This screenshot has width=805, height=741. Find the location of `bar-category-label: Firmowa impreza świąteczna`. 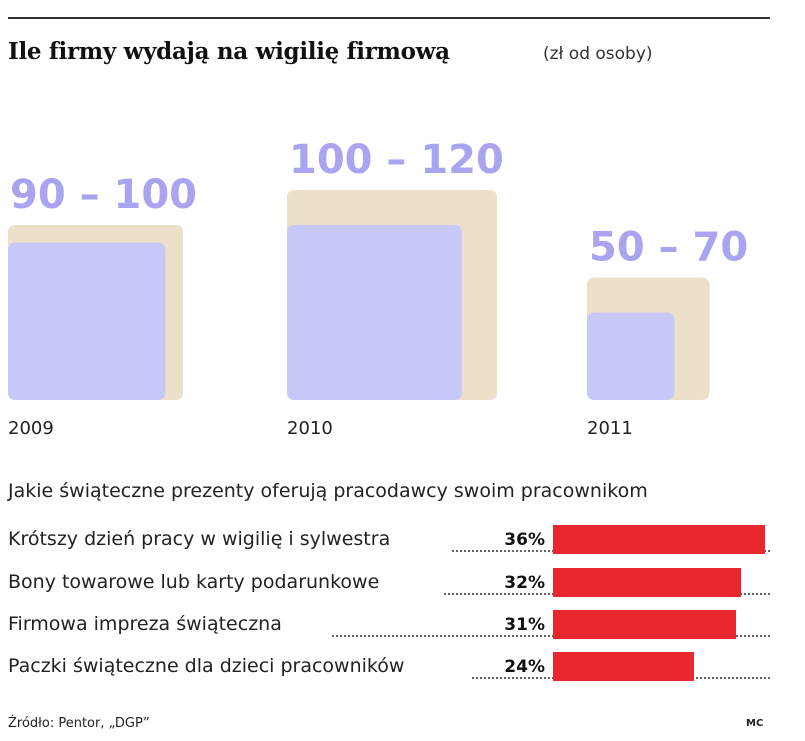

bar-category-label: Firmowa impreza świąteczna is located at coordinates (147, 624).